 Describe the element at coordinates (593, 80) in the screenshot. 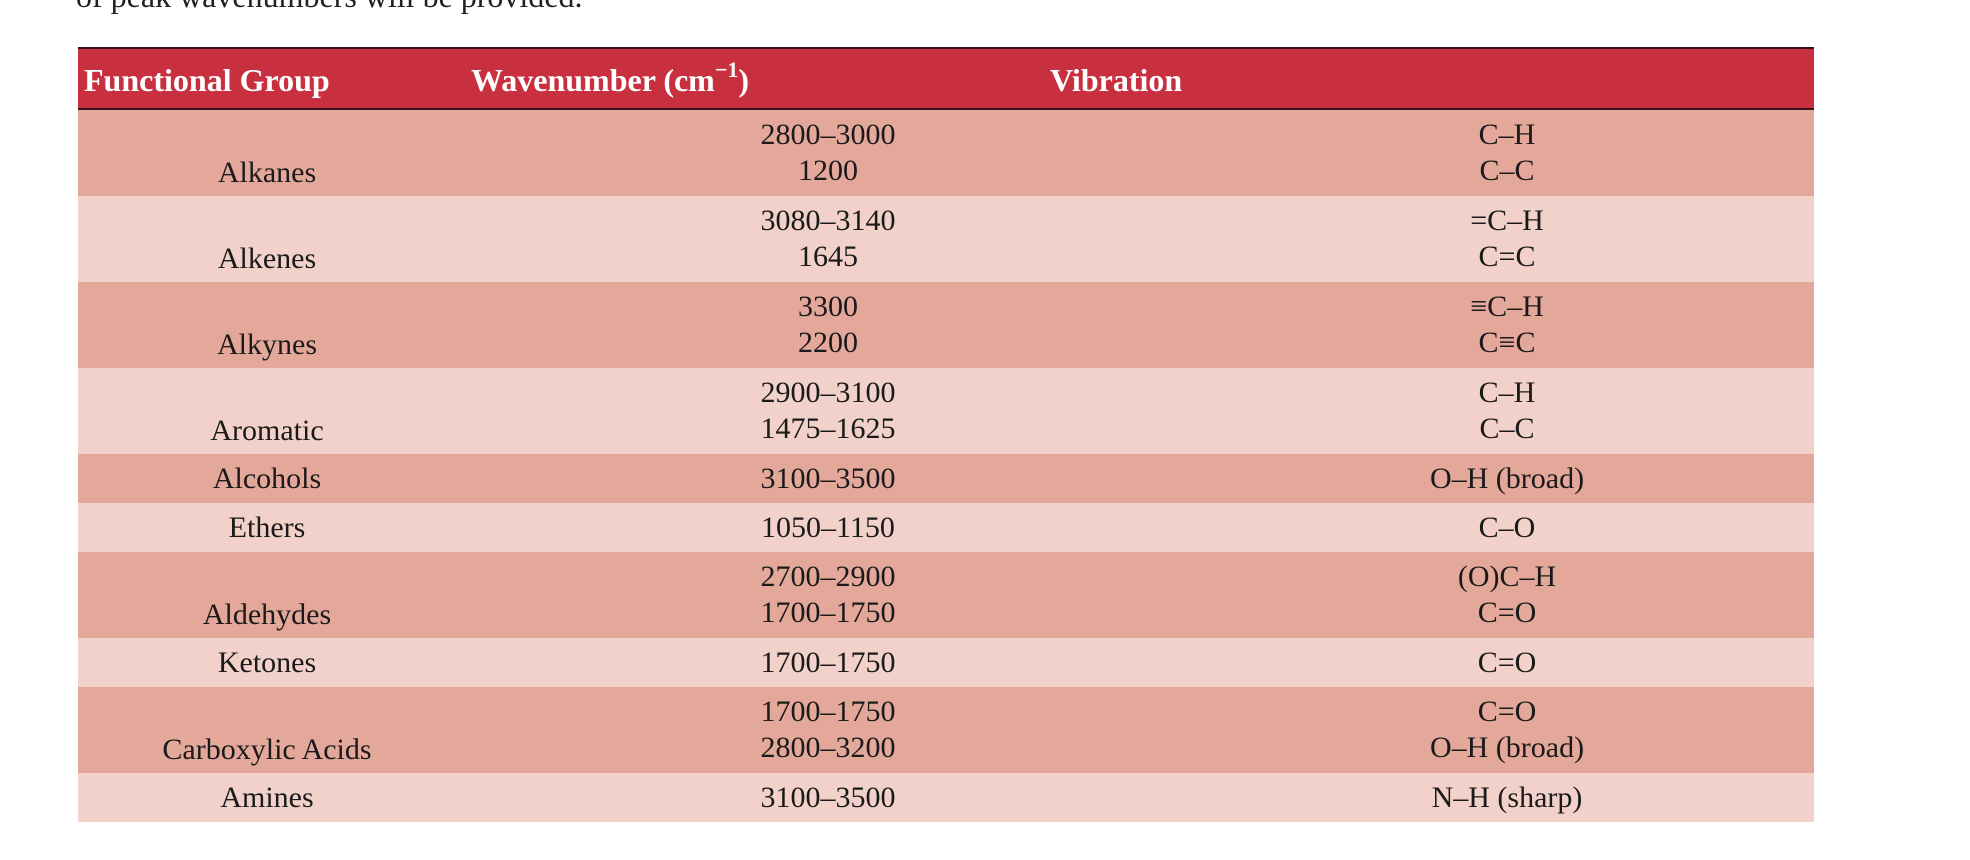

I see `header-wavenumber-prefix: Wavenumber (cm` at that location.